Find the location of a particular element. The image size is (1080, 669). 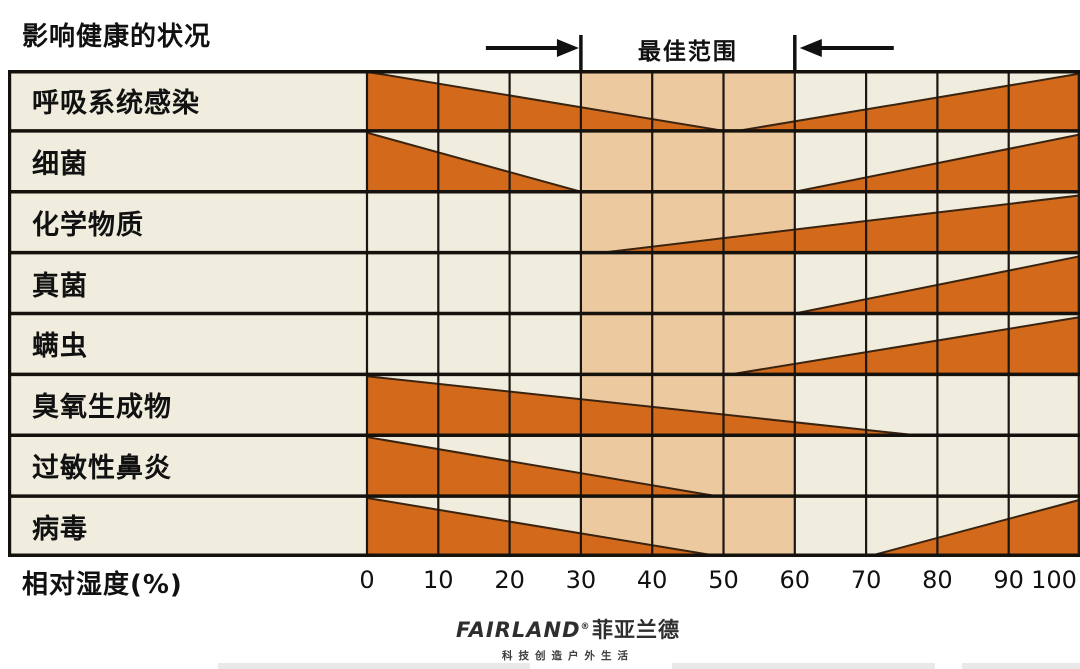

row-label: 真菌 is located at coordinates (60, 286).